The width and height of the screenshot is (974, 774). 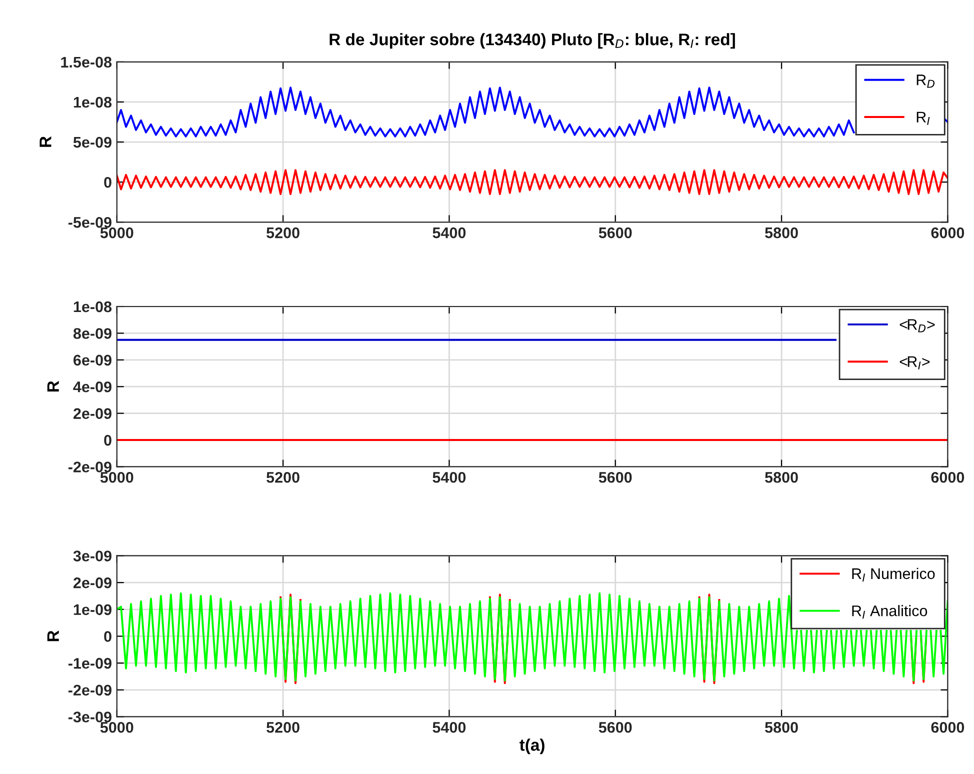 What do you see at coordinates (90, 663) in the screenshot?
I see `y-tick-label: -1e-09` at bounding box center [90, 663].